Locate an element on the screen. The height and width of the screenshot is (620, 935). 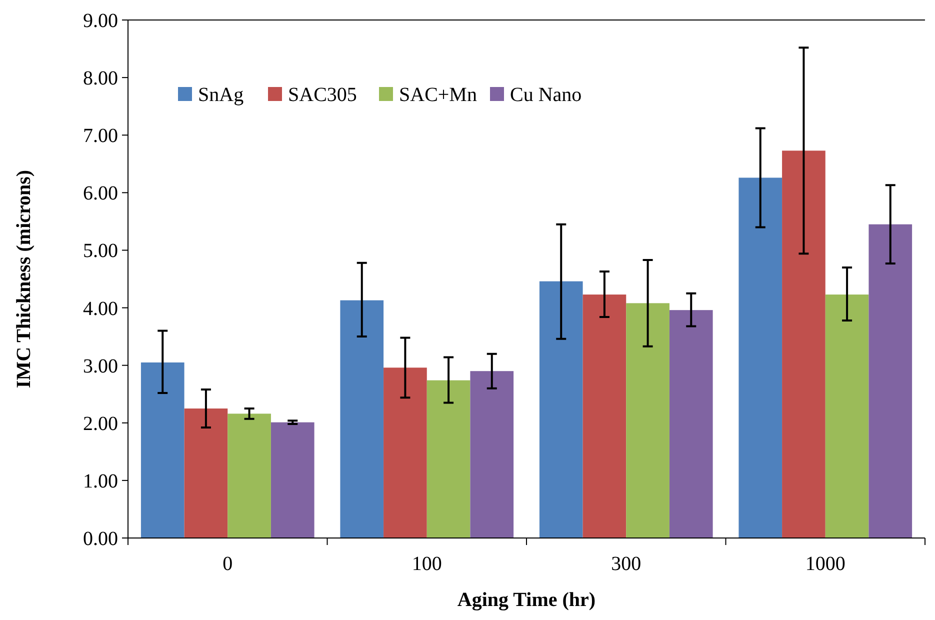
x-axis-title: Aging Time (hr) is located at coordinates (526, 600).